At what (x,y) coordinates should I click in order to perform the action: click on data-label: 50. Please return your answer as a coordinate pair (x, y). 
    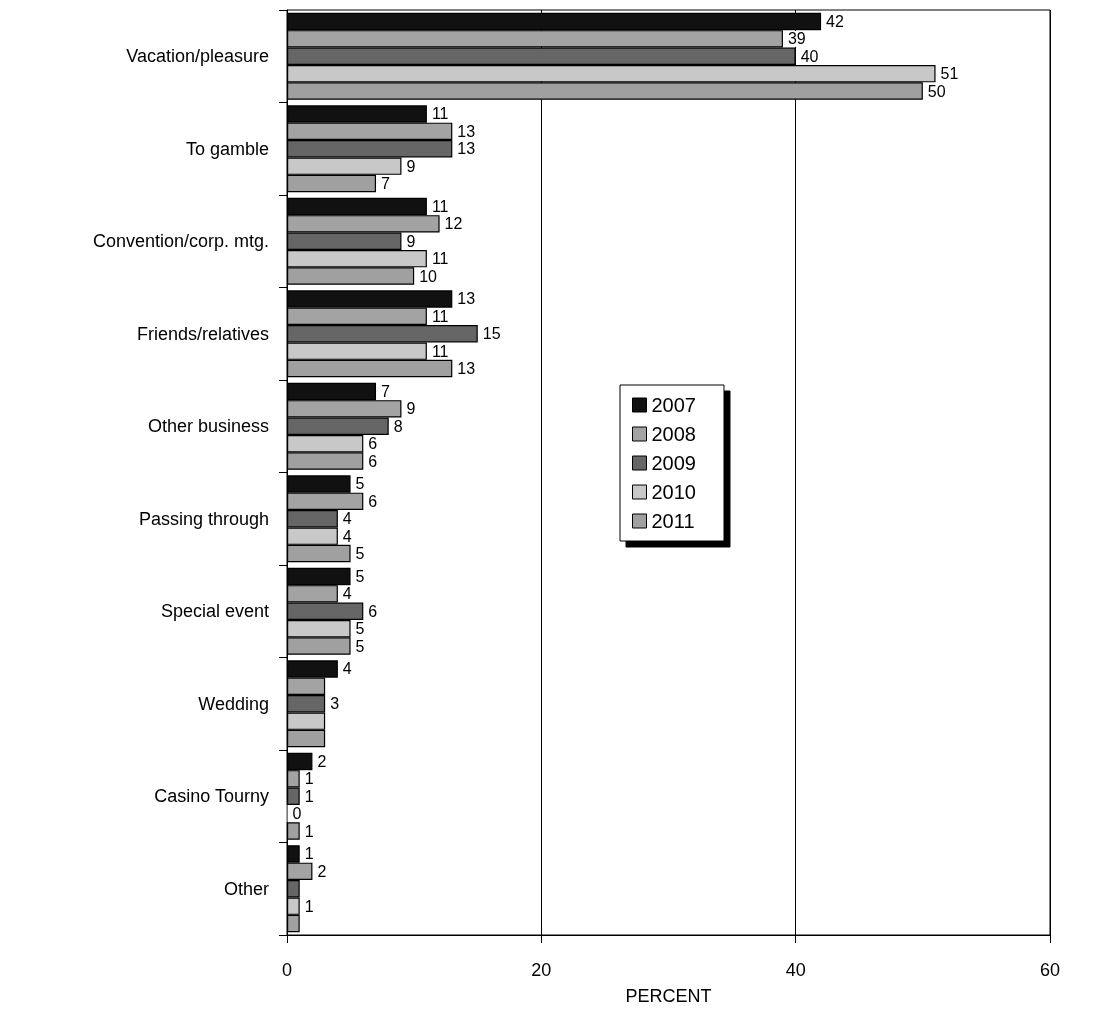
    Looking at the image, I should click on (936, 91).